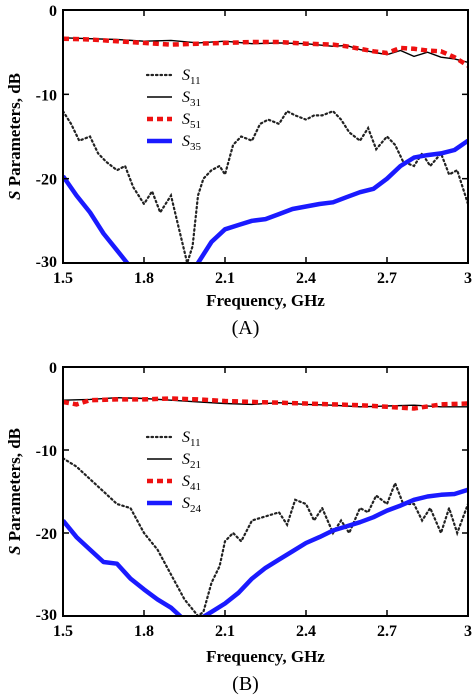  What do you see at coordinates (192, 505) in the screenshot?
I see `legend-label-s24: S24` at bounding box center [192, 505].